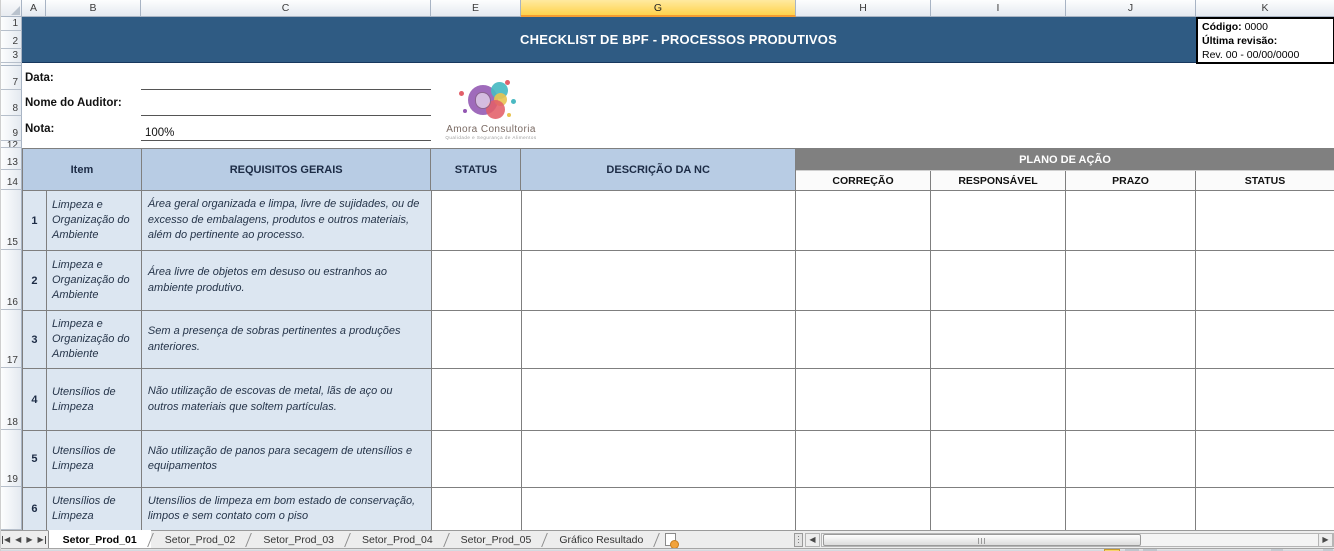  What do you see at coordinates (11, 280) in the screenshot?
I see `row-header-16: 16` at bounding box center [11, 280].